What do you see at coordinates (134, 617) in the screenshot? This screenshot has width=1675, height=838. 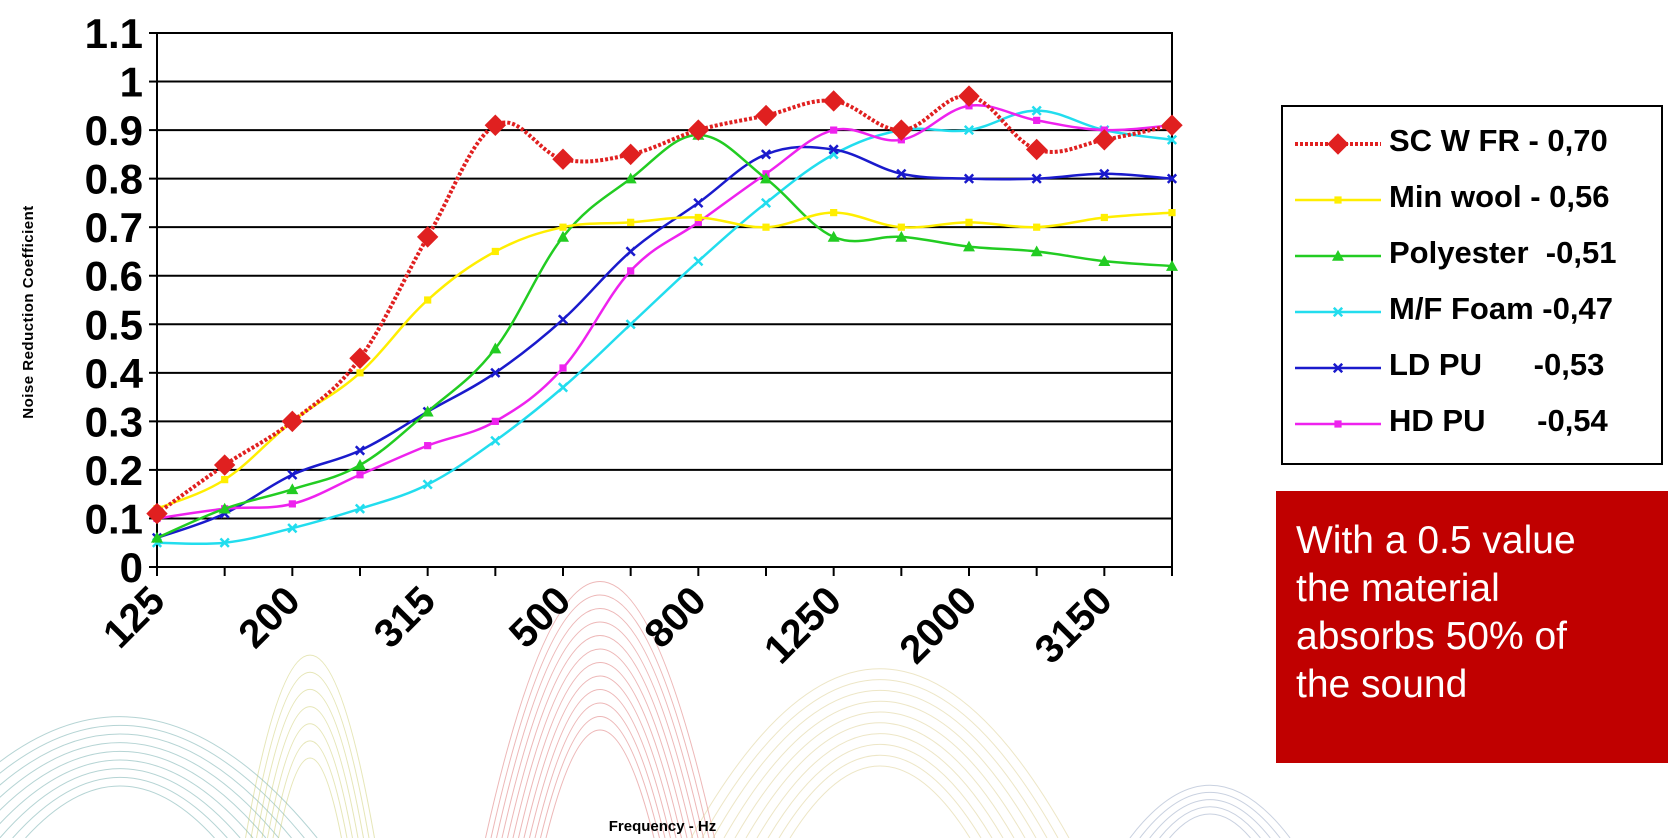 I see `x-tick-label: 125` at bounding box center [134, 617].